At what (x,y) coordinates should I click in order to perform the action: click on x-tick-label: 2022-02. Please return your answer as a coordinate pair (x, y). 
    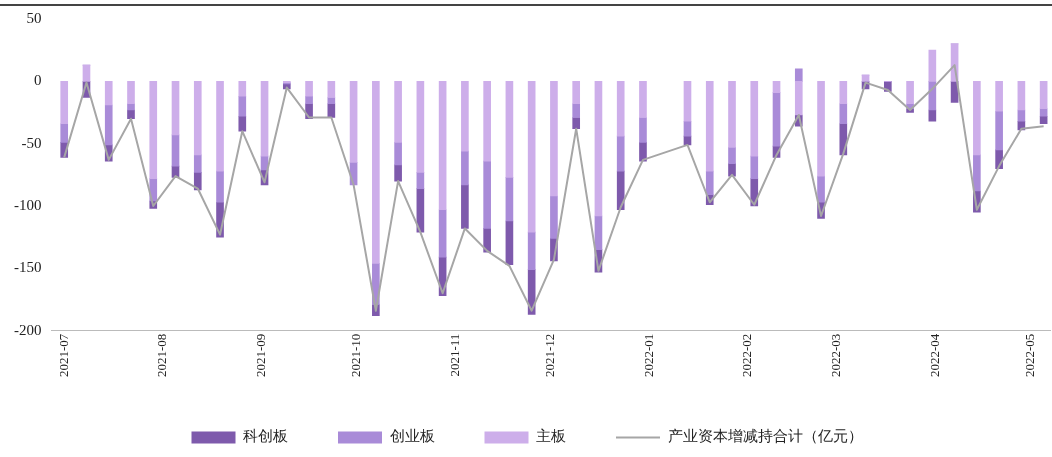
    Looking at the image, I should click on (747, 355).